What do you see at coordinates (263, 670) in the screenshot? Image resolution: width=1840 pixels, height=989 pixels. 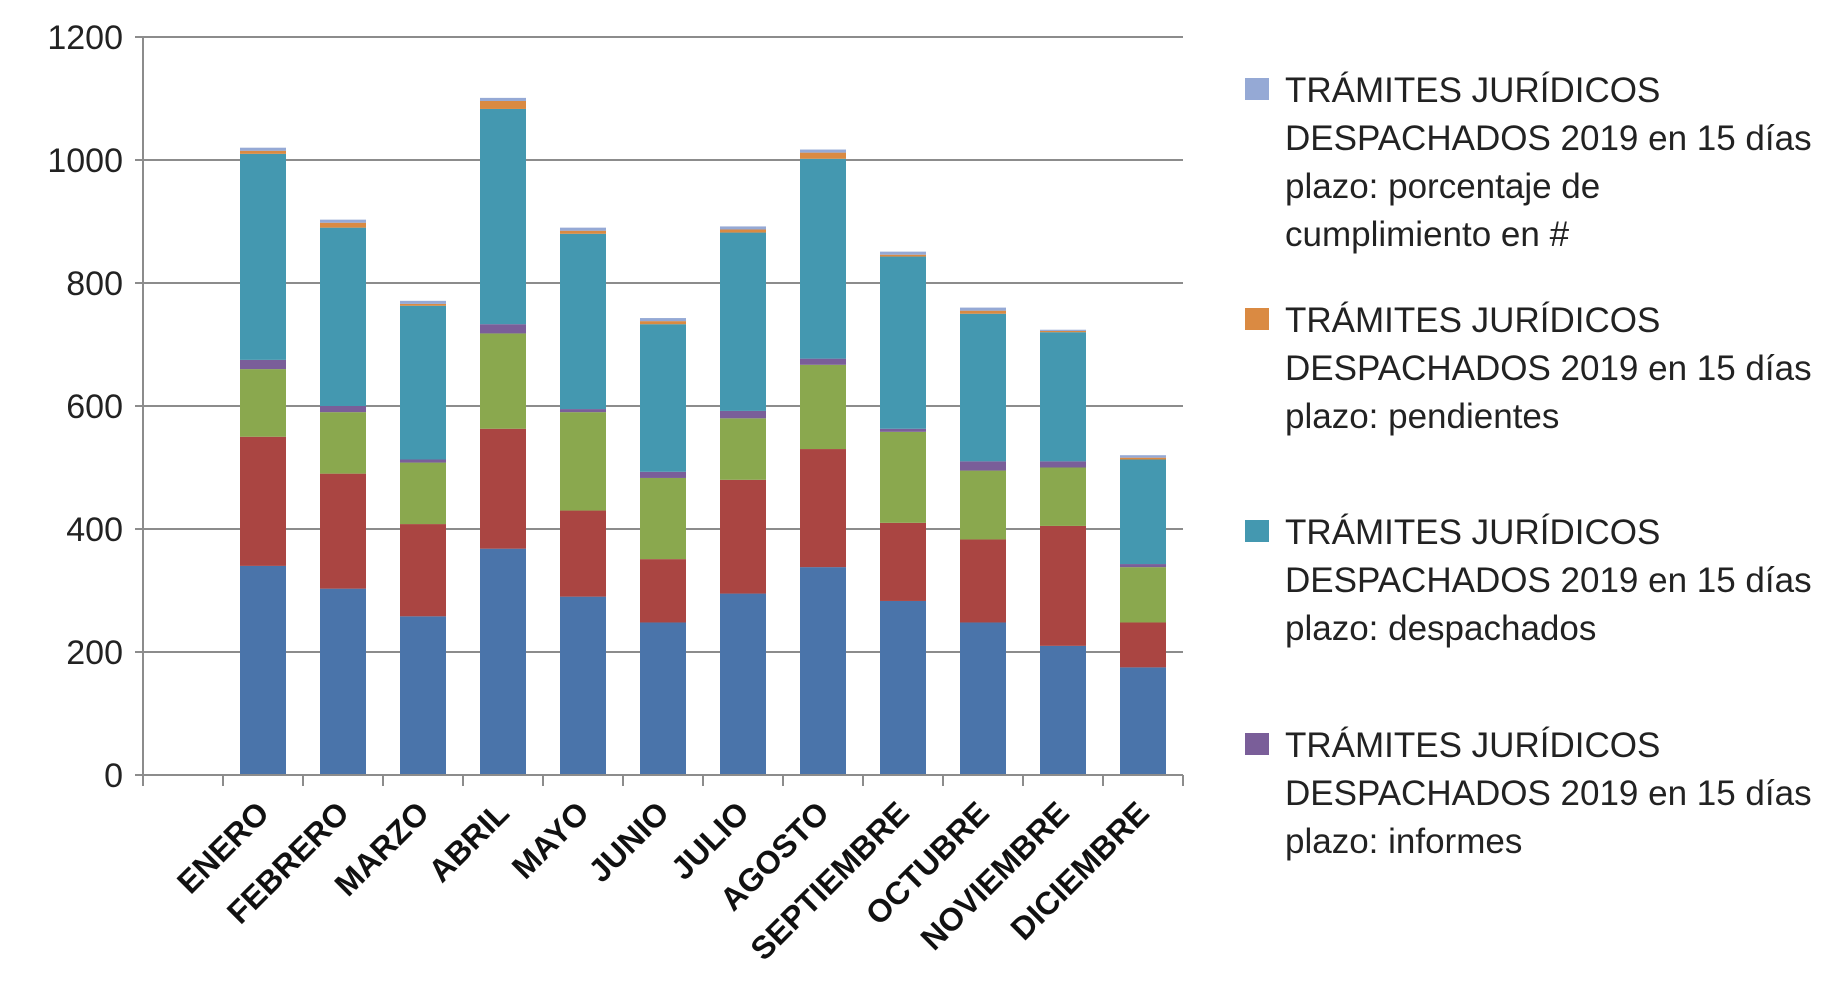 I see `bar-segment-enero-s1` at bounding box center [263, 670].